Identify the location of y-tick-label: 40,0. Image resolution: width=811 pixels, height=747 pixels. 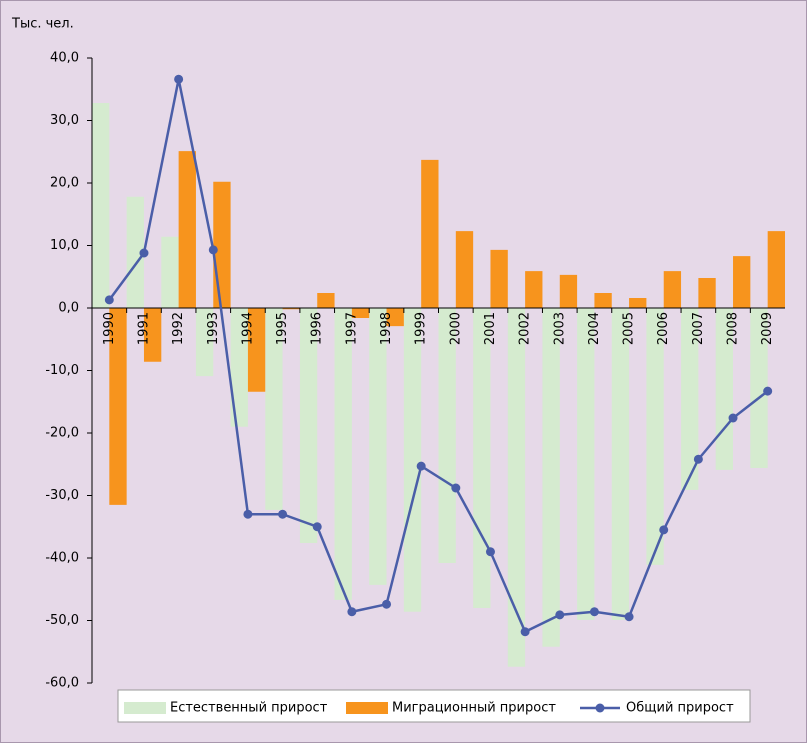
(64, 58).